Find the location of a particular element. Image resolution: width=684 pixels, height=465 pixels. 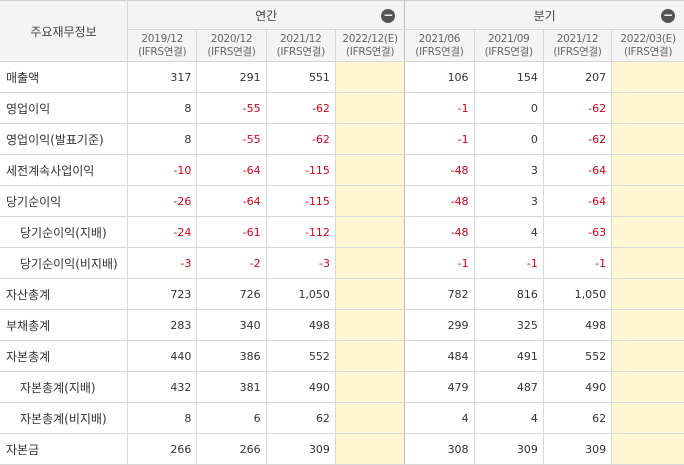

annual-value-cell: 726 is located at coordinates (231, 294).